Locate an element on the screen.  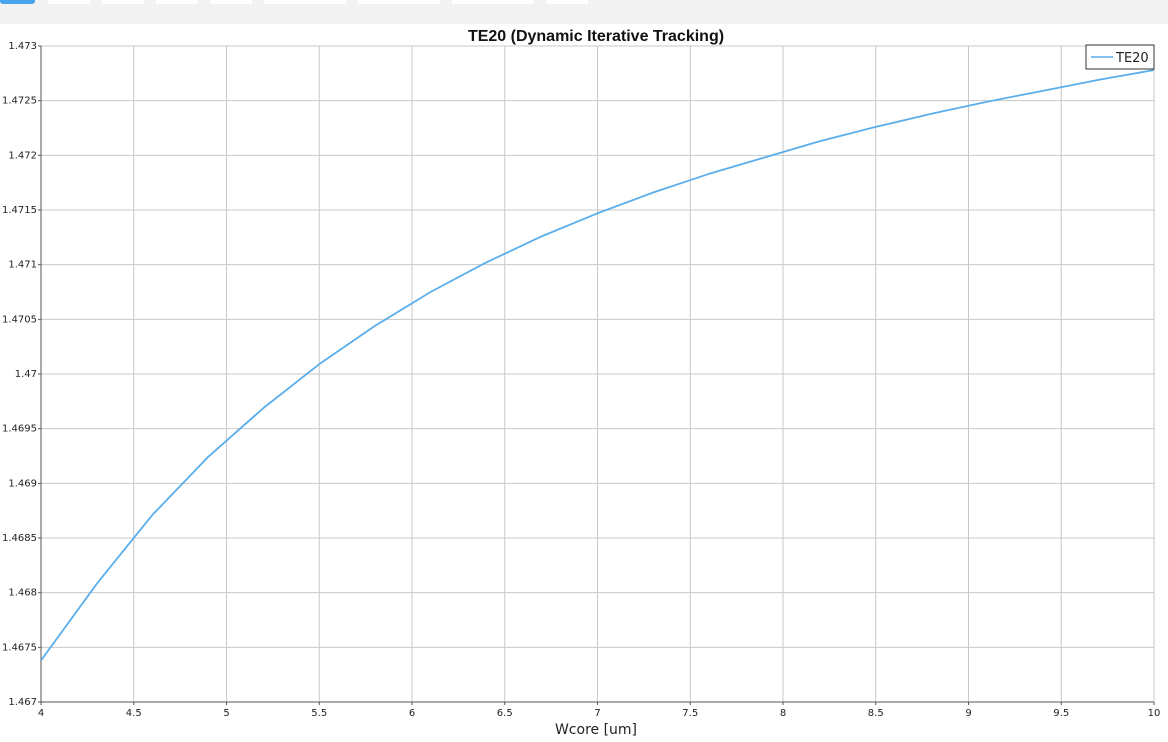
x-tick-label: 6.5 is located at coordinates (505, 713).